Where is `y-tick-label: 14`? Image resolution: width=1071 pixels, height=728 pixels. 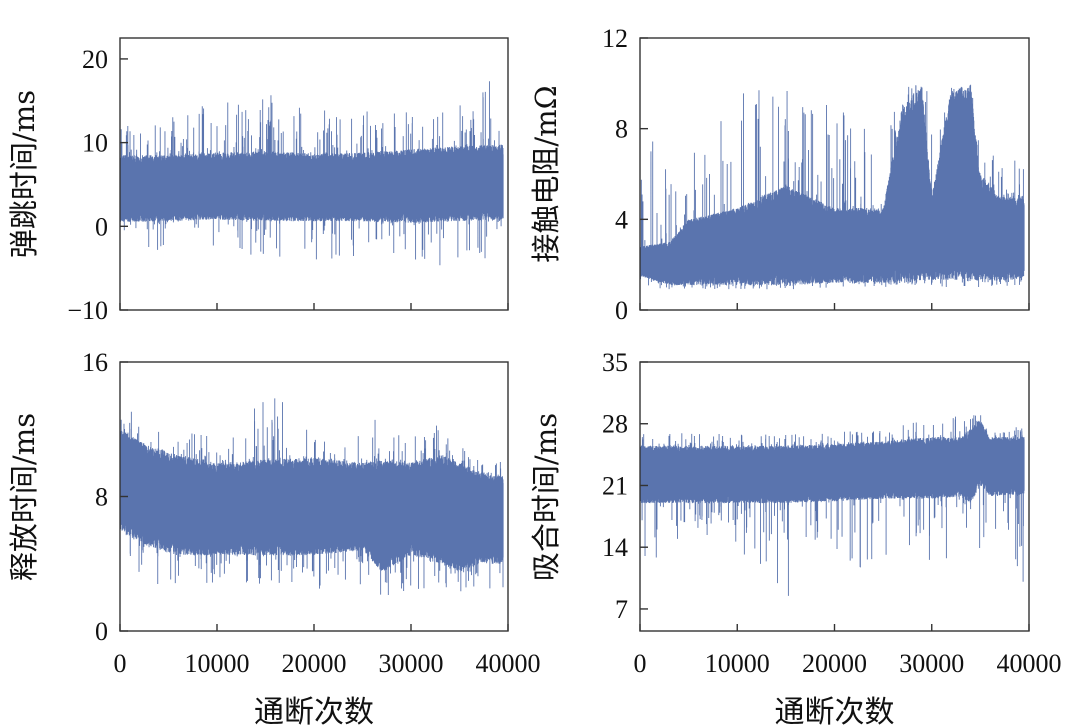
y-tick-label: 14 is located at coordinates (615, 547).